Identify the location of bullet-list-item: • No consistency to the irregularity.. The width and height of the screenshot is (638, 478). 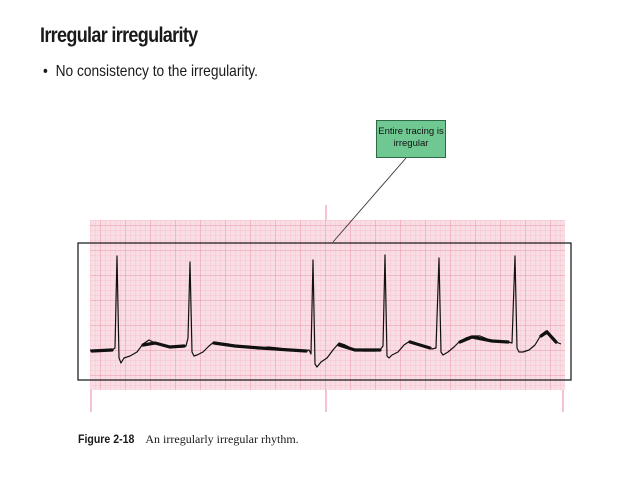
(150, 72).